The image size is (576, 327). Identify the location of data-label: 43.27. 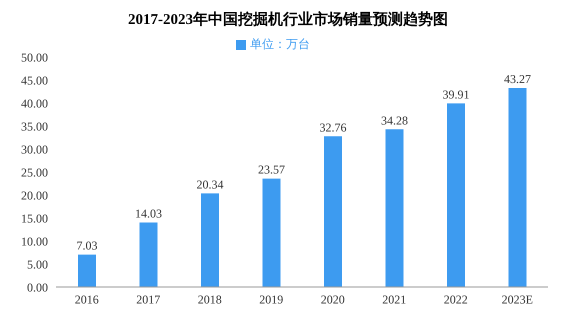
(517, 79).